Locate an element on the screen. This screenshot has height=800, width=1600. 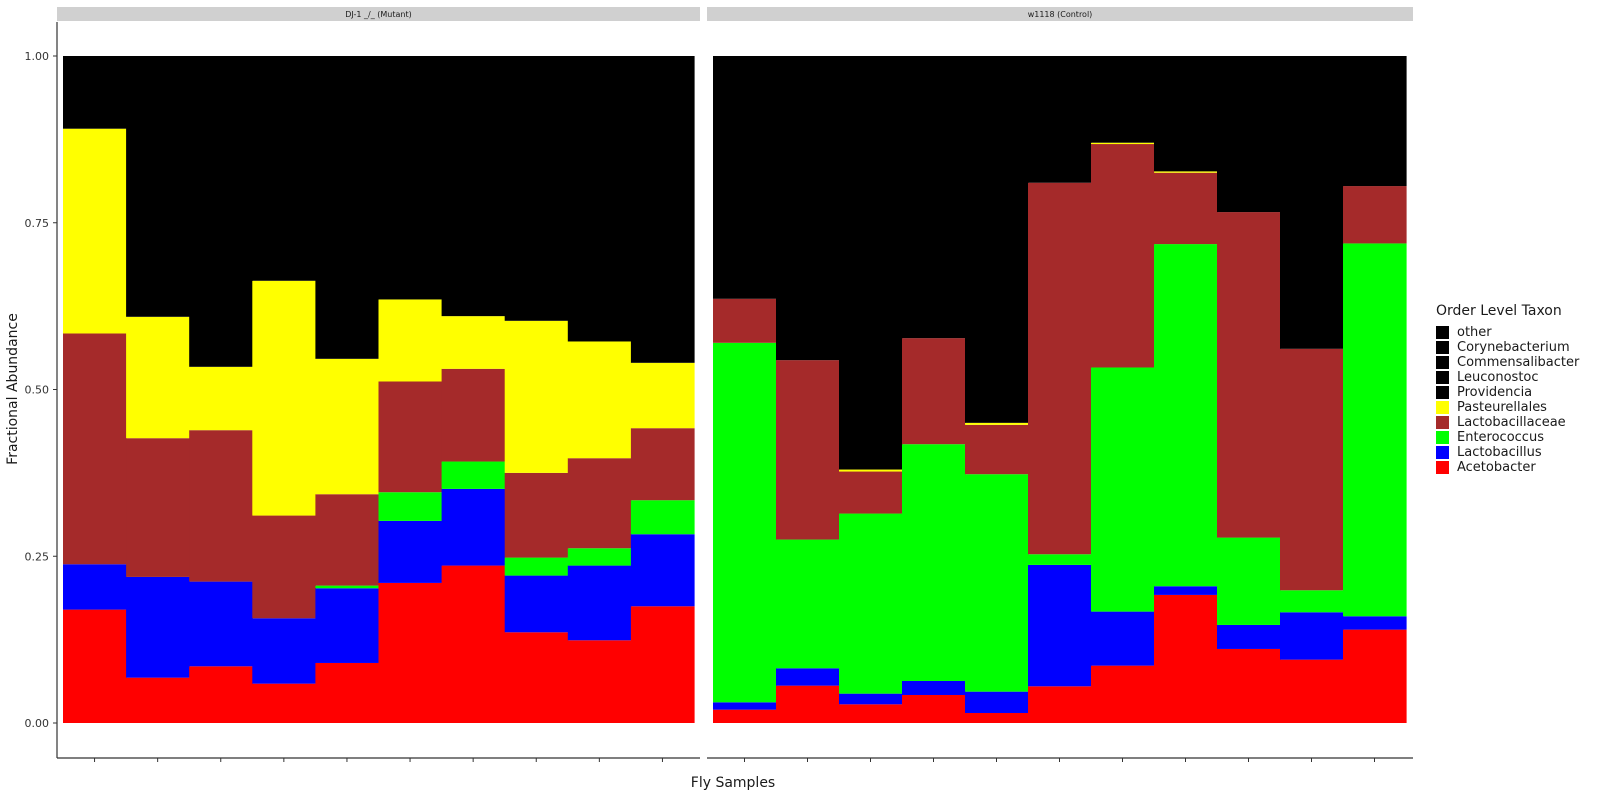
legend-label: Pasteurellales is located at coordinates (1502, 407).